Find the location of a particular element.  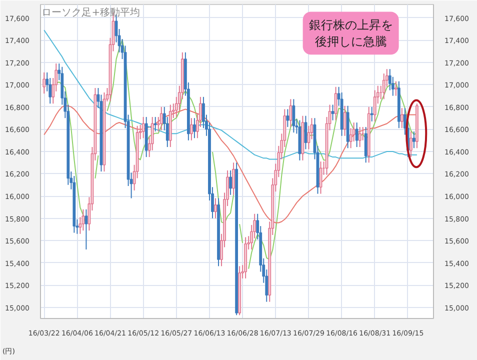

chart-title: ローソク足+移動平均 is located at coordinates (91, 12).